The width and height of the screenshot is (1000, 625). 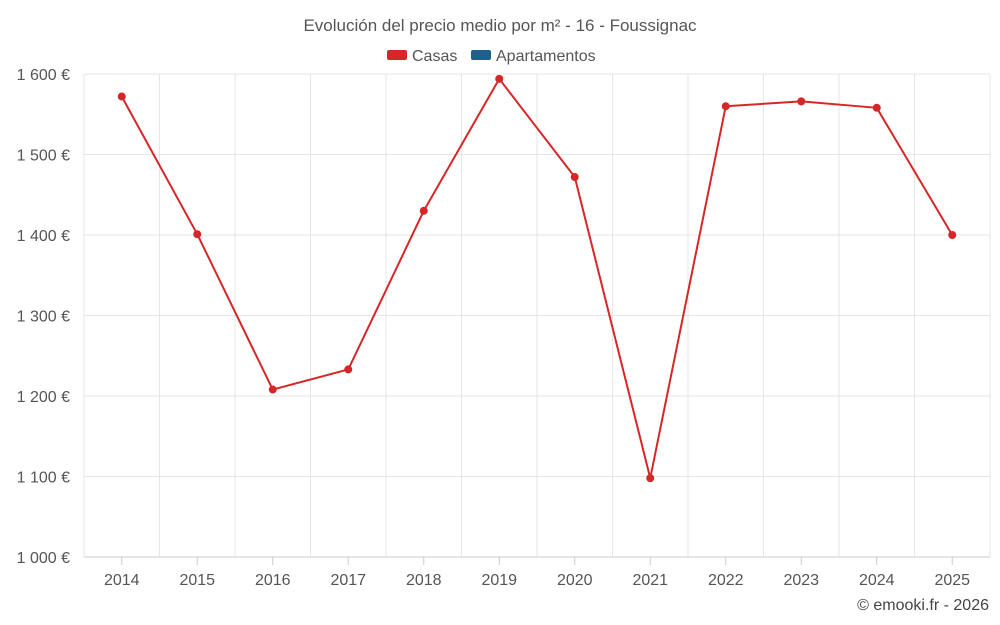 I want to click on data-point-casas-2023, so click(x=801, y=101).